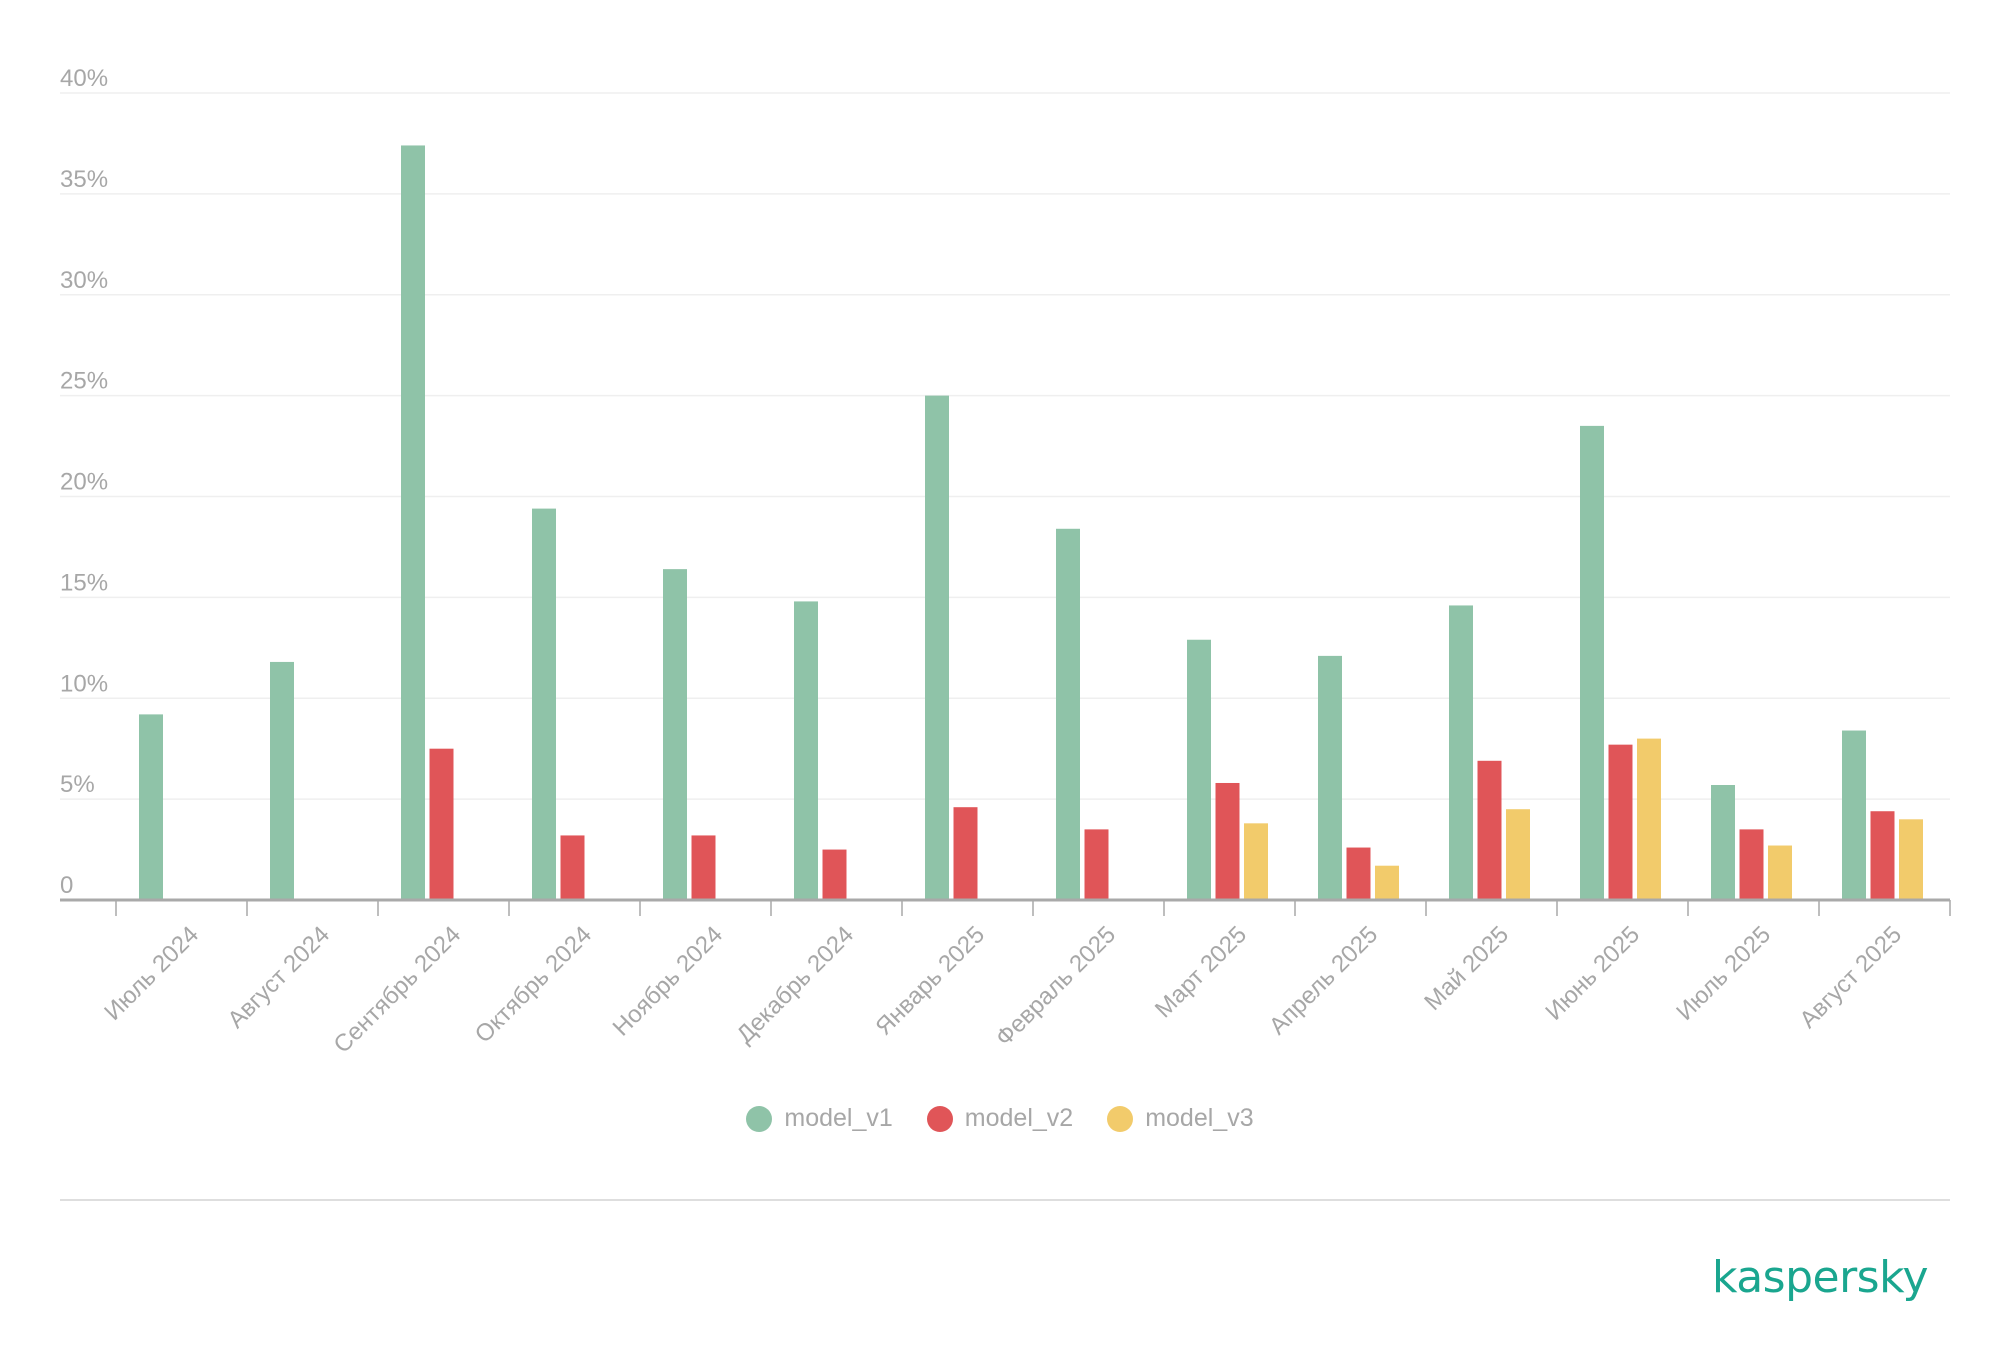 This screenshot has width=2000, height=1358. Describe the element at coordinates (84, 582) in the screenshot. I see `y-tick-label: 15%` at that location.